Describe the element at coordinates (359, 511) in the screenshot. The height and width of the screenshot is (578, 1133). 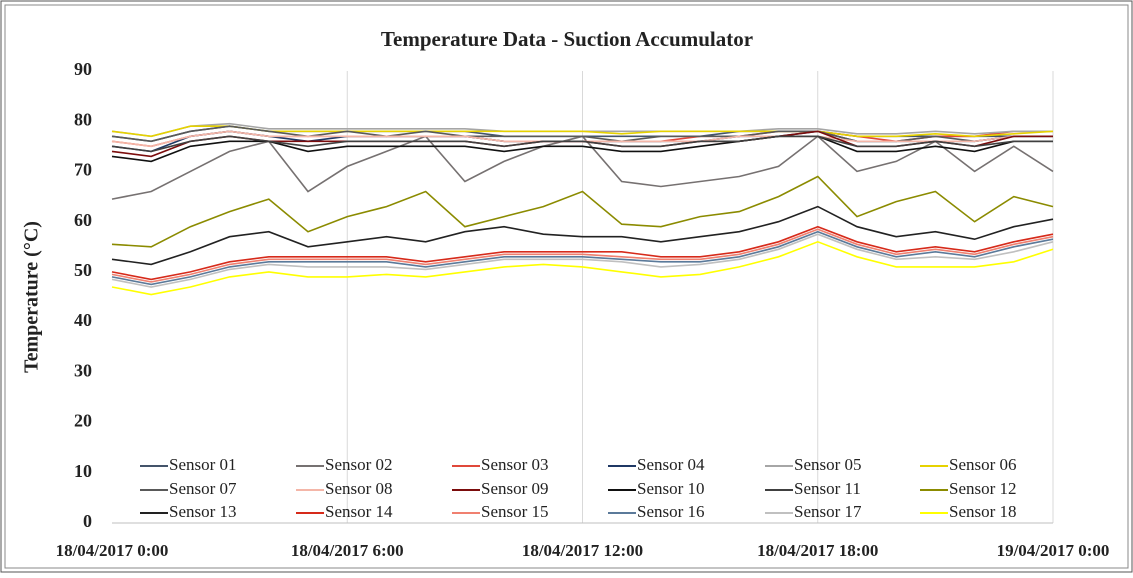
I see `legend-label: Sensor 14` at that location.